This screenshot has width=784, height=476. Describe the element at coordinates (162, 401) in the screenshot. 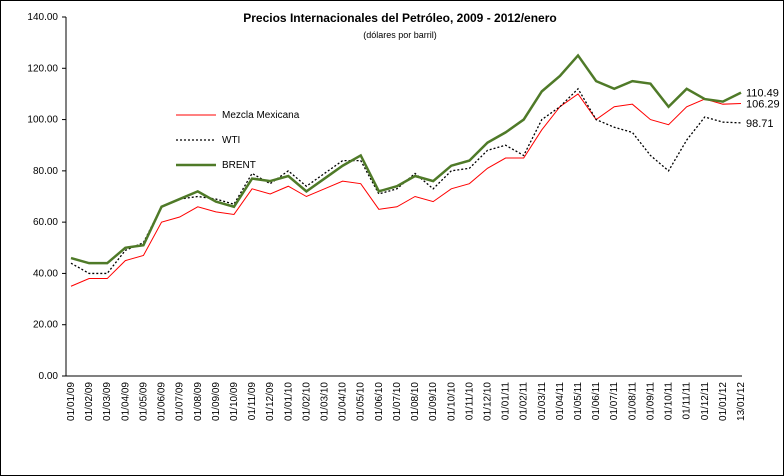

I see `x-tick-label: 01/06/09` at that location.